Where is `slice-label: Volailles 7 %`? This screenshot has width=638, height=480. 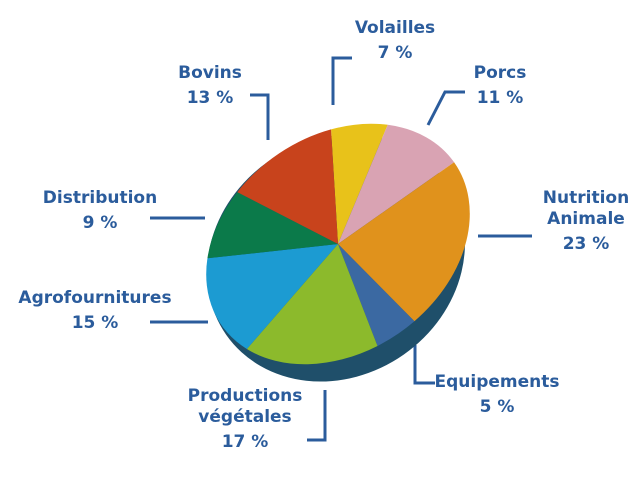 slice-label: Volailles 7 % is located at coordinates (395, 41).